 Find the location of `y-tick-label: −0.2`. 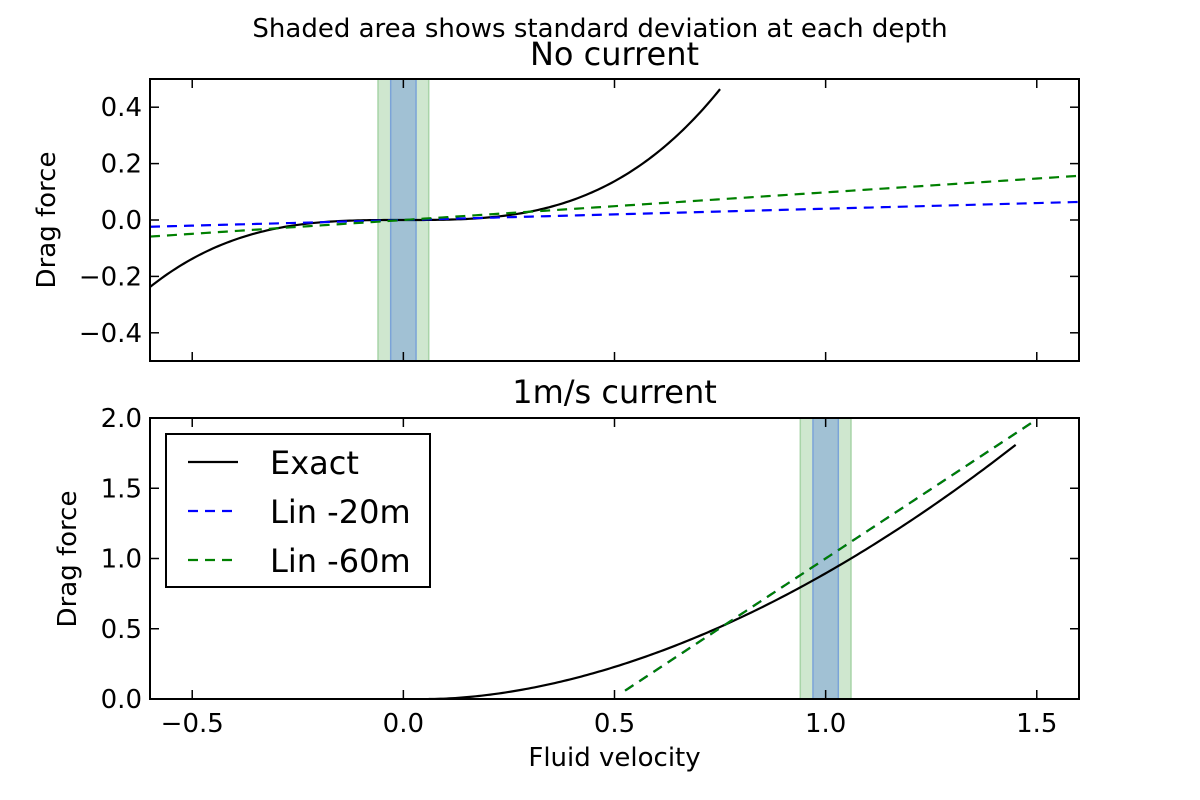

y-tick-label: −0.2 is located at coordinates (110, 277).